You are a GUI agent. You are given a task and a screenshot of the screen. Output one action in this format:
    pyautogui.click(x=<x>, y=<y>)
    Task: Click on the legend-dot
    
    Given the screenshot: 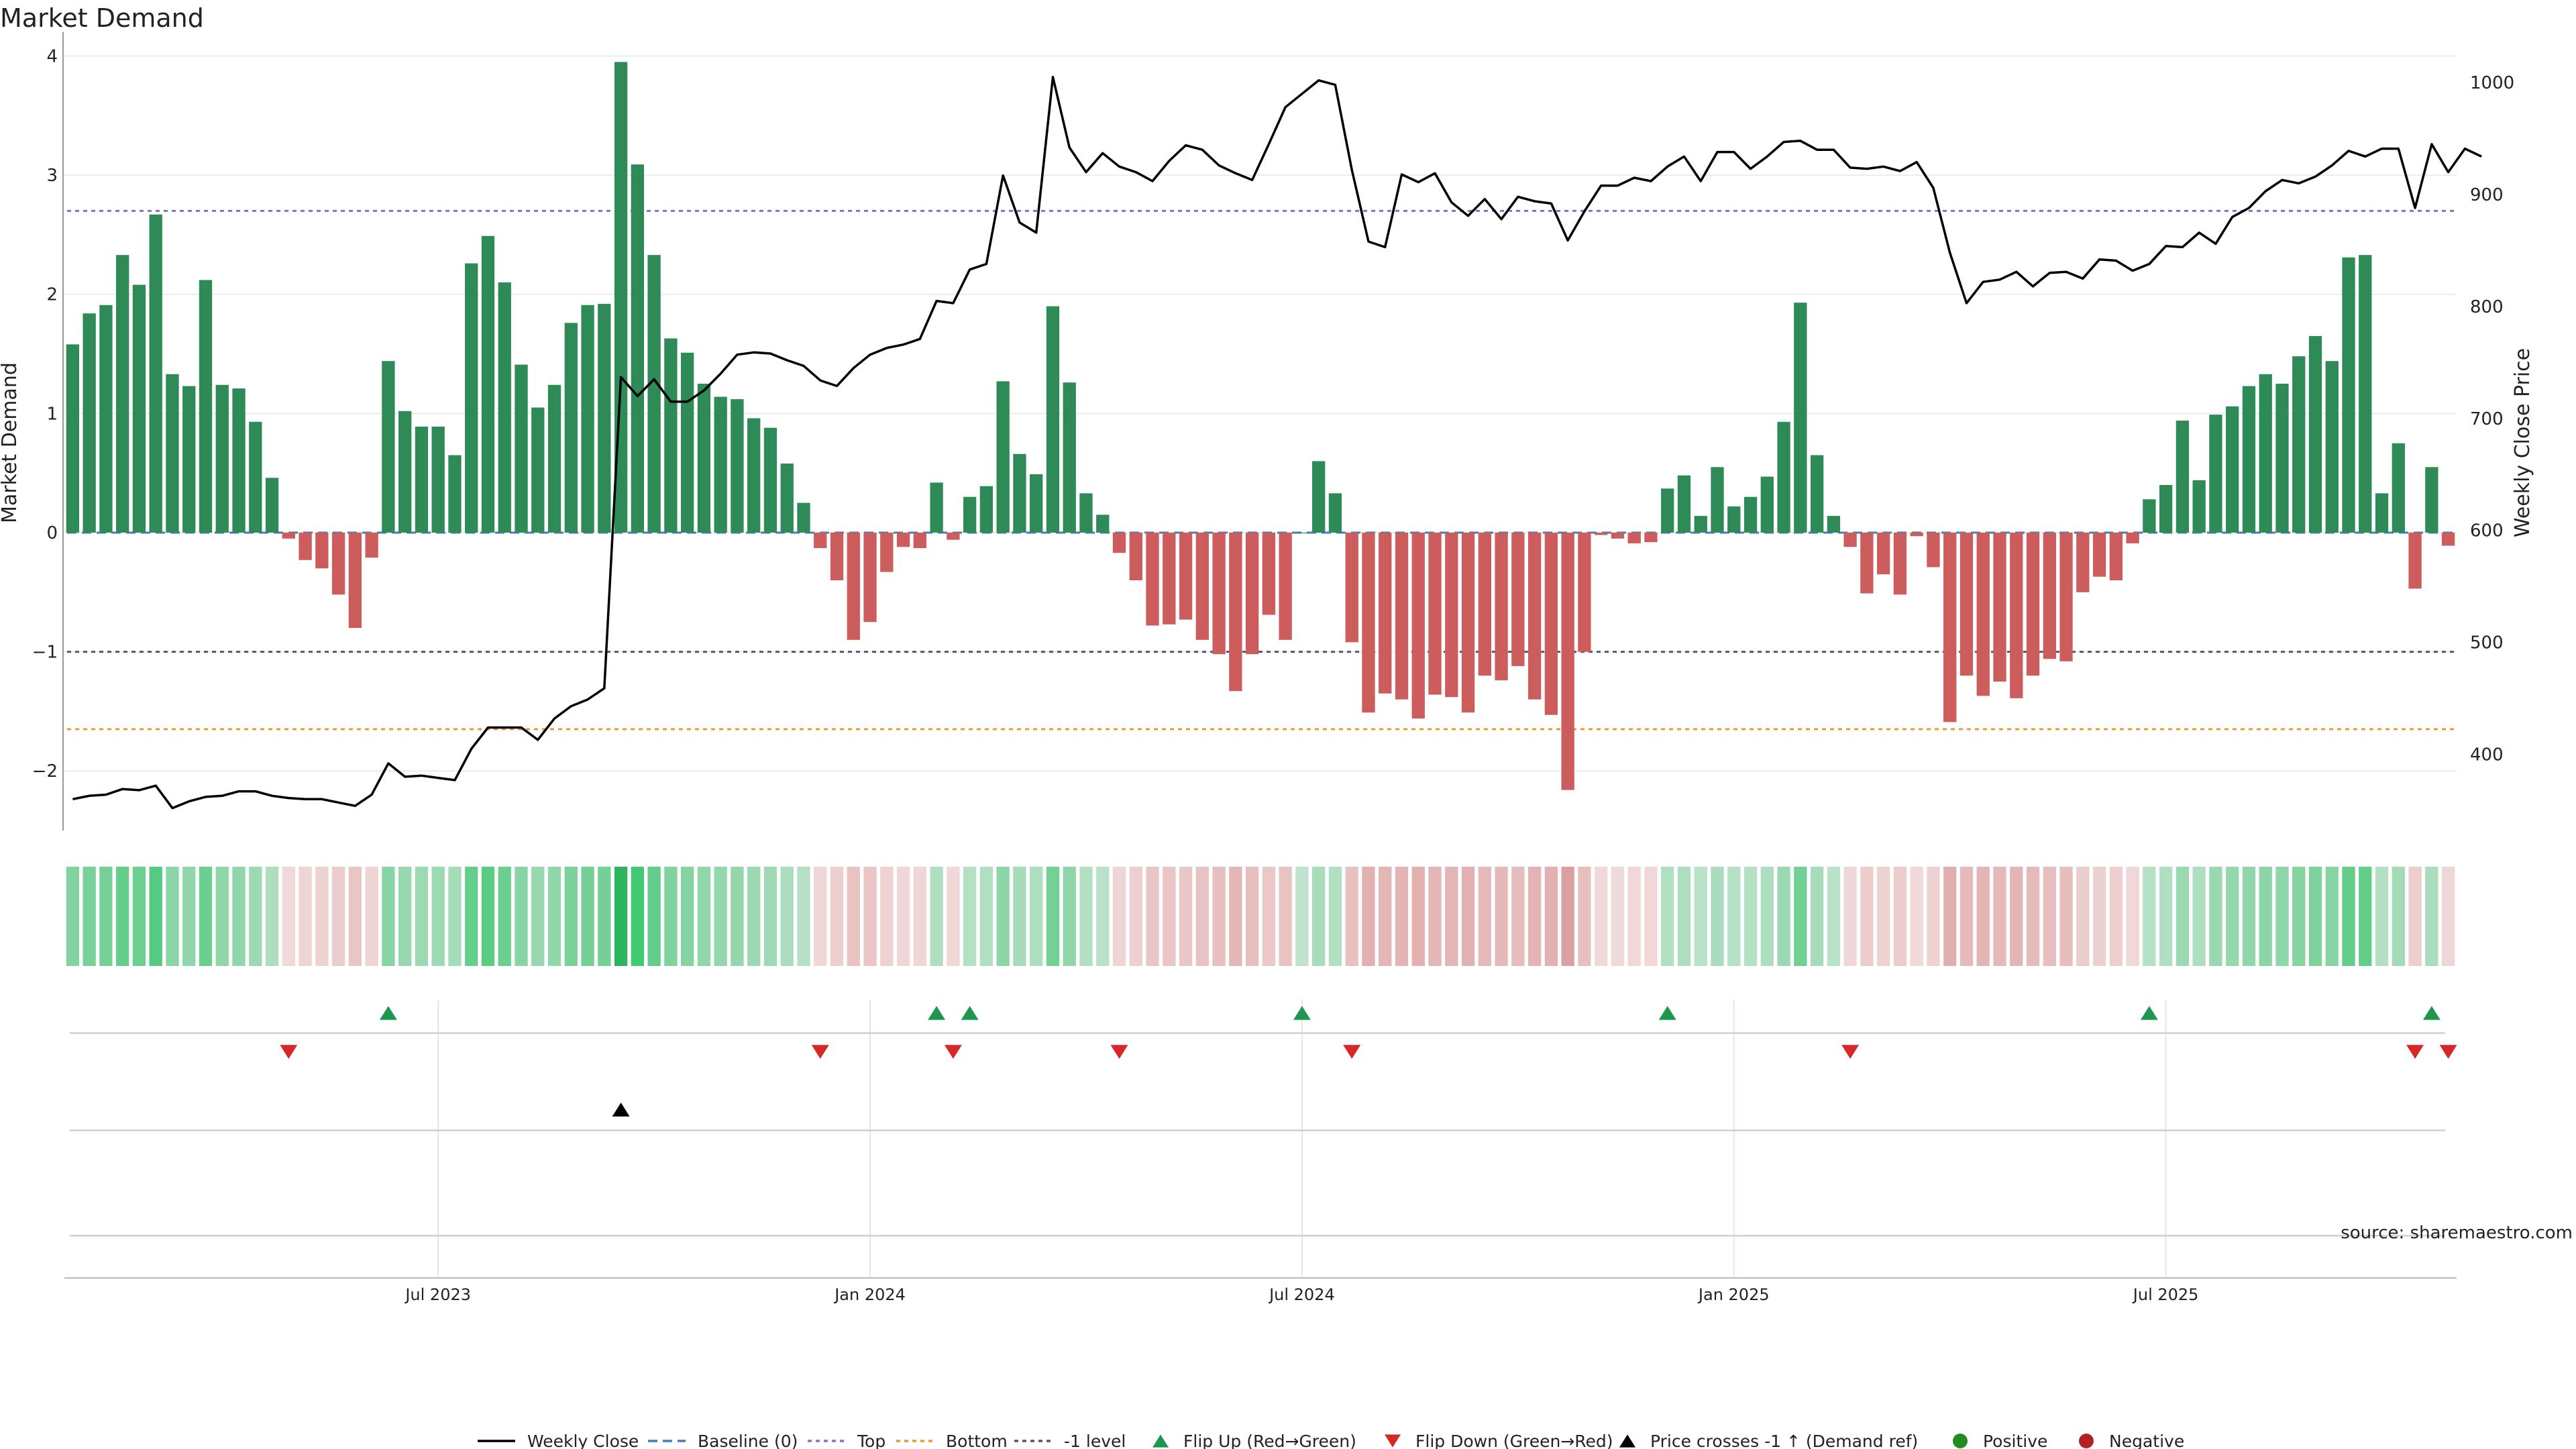 What is the action you would take?
    pyautogui.click(x=2086, y=1441)
    